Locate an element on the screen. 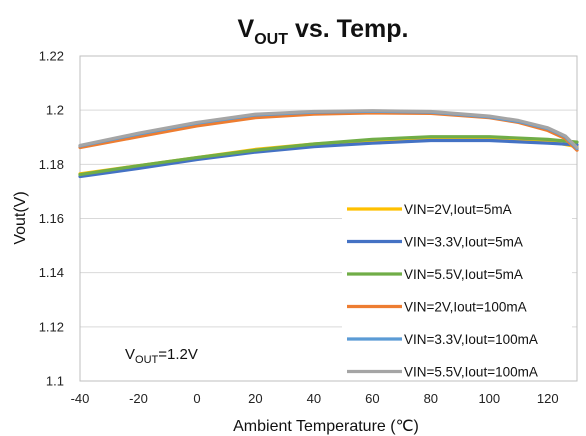  legend-label: VIN=3.3V,Iout=100mA is located at coordinates (471, 339).